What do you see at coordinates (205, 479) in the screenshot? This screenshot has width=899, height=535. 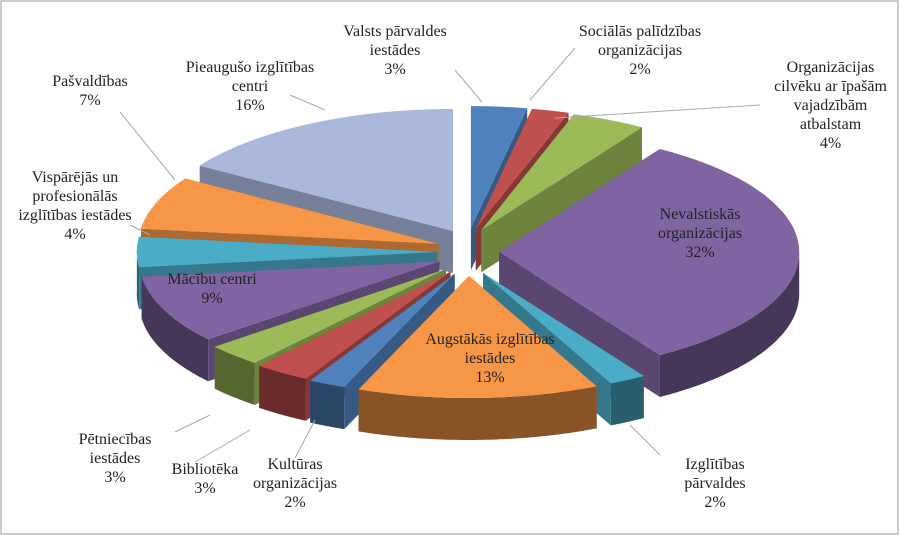 I see `slice-label: Bibliotēka 3%` at bounding box center [205, 479].